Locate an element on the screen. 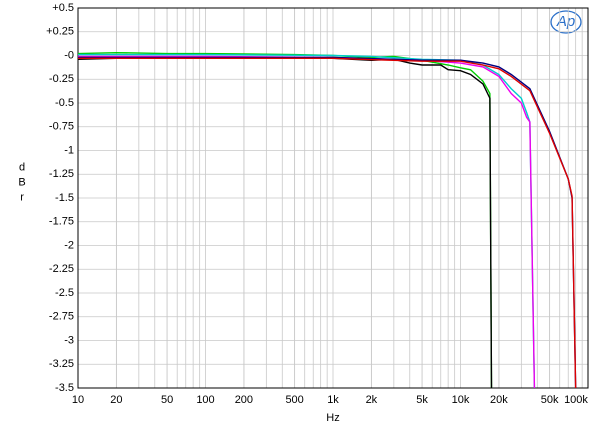 The width and height of the screenshot is (600, 433). logo: Ap is located at coordinates (565, 21).